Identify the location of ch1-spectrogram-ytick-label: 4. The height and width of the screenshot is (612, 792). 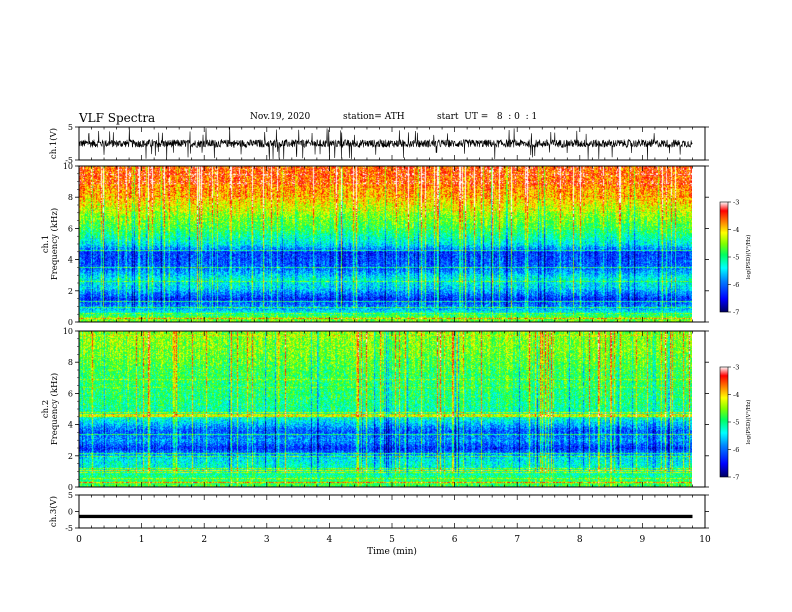
(70, 260).